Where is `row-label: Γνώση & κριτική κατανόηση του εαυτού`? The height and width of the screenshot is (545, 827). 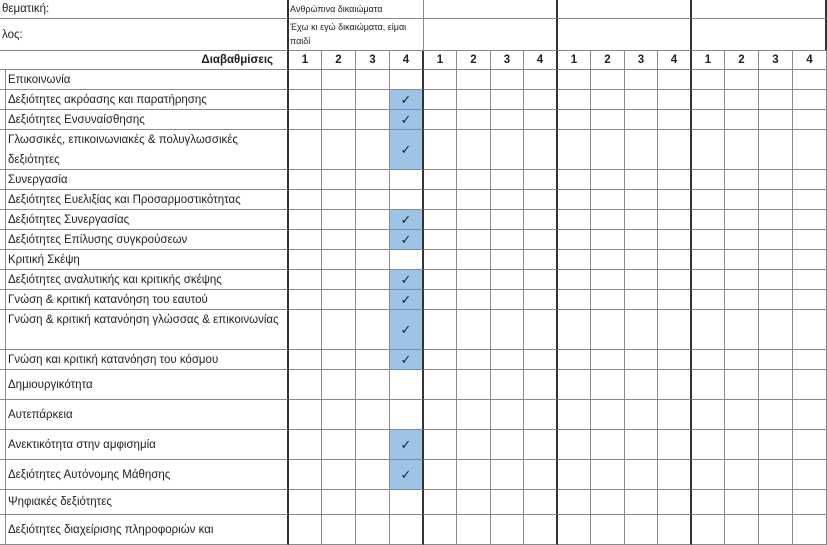
row-label: Γνώση & κριτική κατανόηση του εαυτού is located at coordinates (147, 300).